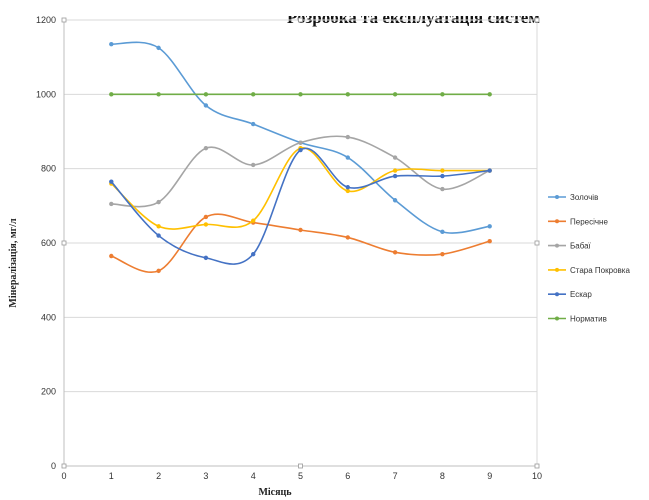 This screenshot has width=649, height=500. What do you see at coordinates (275, 492) in the screenshot?
I see `x-axis-title: Місяць` at bounding box center [275, 492].